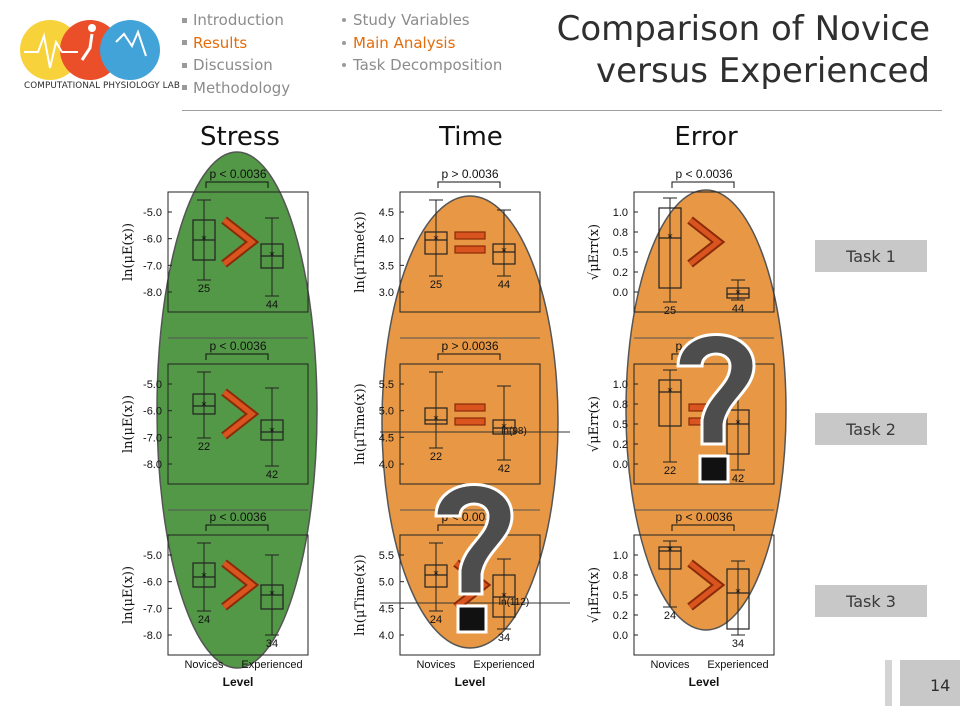  What do you see at coordinates (474, 539) in the screenshot?
I see `question-mark-glyph` at bounding box center [474, 539].